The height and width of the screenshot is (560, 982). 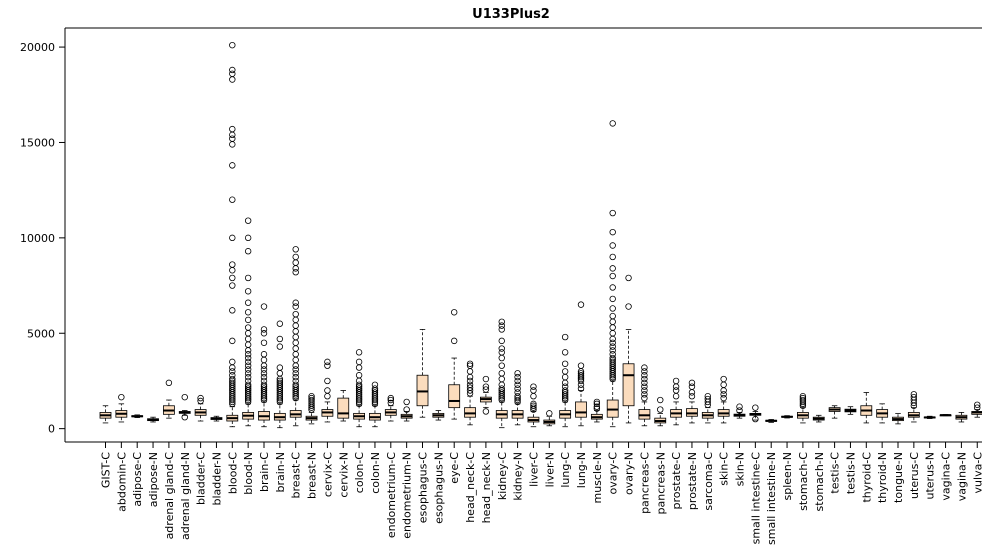 What do you see at coordinates (343, 406) in the screenshot?
I see `box-cervix-n` at bounding box center [343, 406].